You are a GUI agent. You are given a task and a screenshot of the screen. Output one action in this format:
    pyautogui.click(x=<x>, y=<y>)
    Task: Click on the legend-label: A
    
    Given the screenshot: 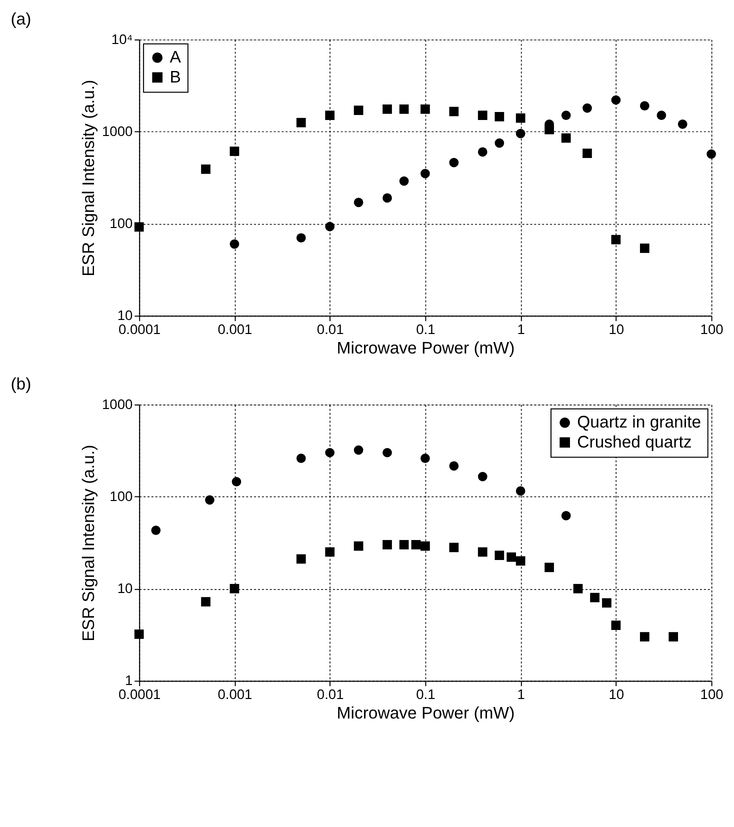 What is the action you would take?
    pyautogui.click(x=176, y=57)
    